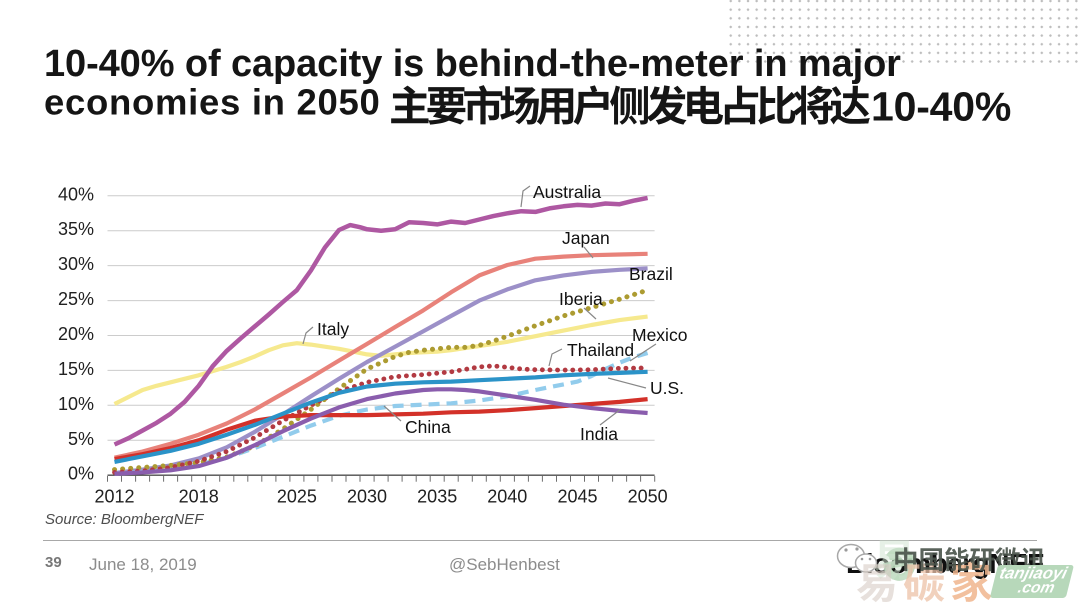  I want to click on svg-text: 2012, so click(114, 497).